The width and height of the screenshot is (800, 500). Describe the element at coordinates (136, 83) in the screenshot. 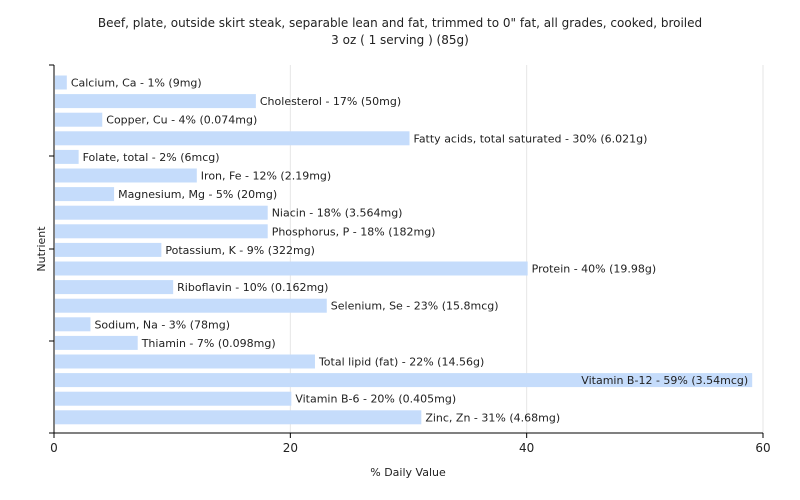

I see `bar-label: Calcium, Ca - 1% (9mg)` at that location.